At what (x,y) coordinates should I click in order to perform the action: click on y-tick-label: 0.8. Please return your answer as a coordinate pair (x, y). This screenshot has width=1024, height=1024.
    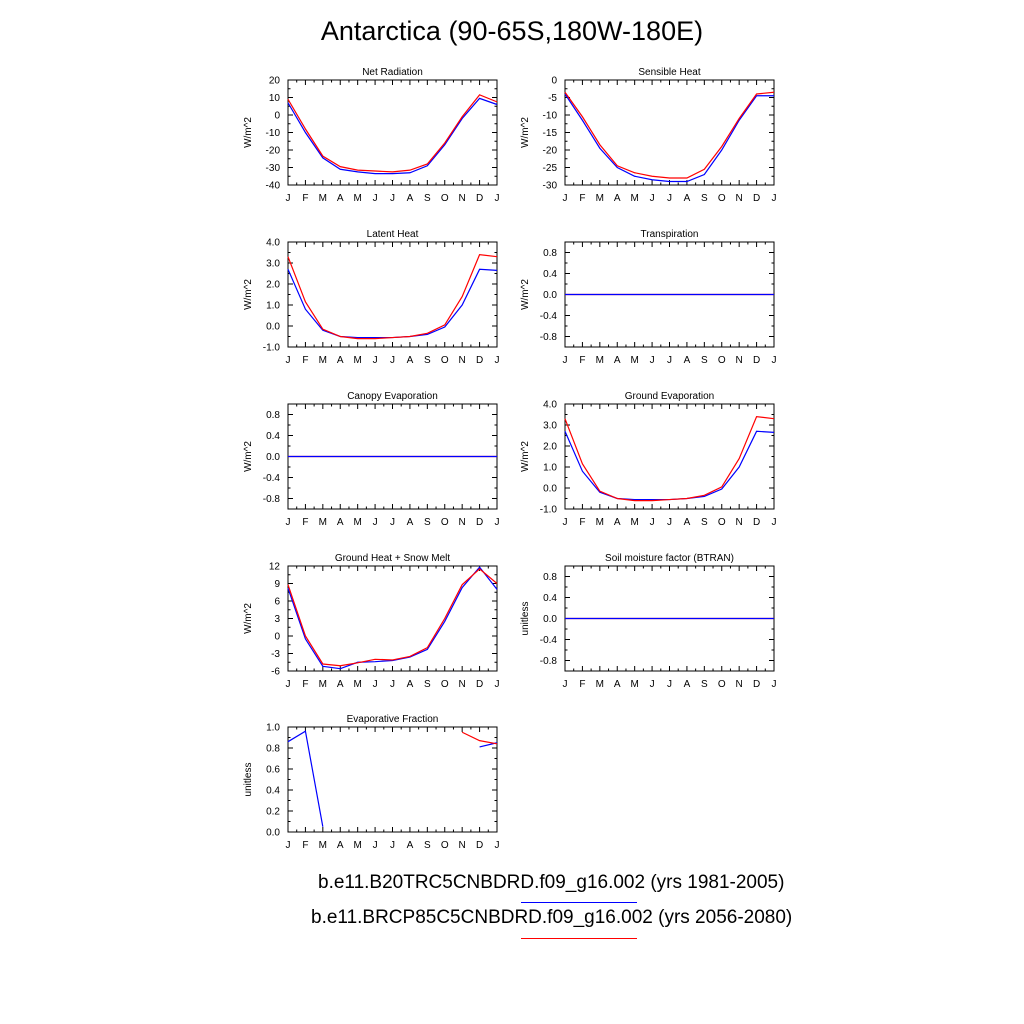
    Looking at the image, I should click on (273, 749).